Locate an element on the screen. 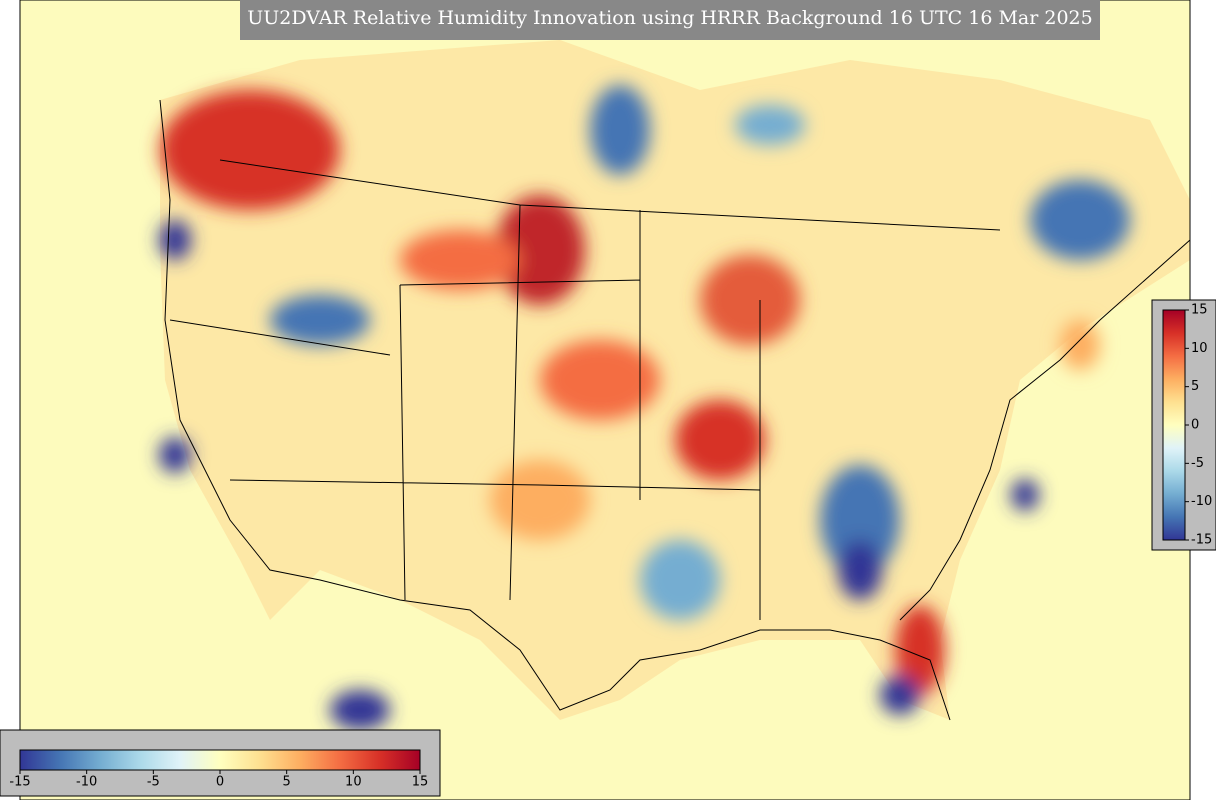 The image size is (1216, 800). vertical-colorbar: -15 -10 -5 0 5 10 15 is located at coordinates (1183, 425).